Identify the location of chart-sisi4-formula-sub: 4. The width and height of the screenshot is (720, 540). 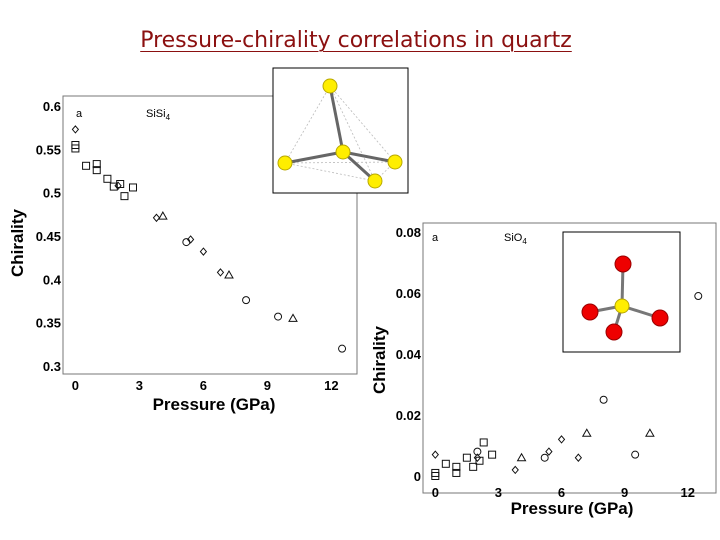
(168, 117).